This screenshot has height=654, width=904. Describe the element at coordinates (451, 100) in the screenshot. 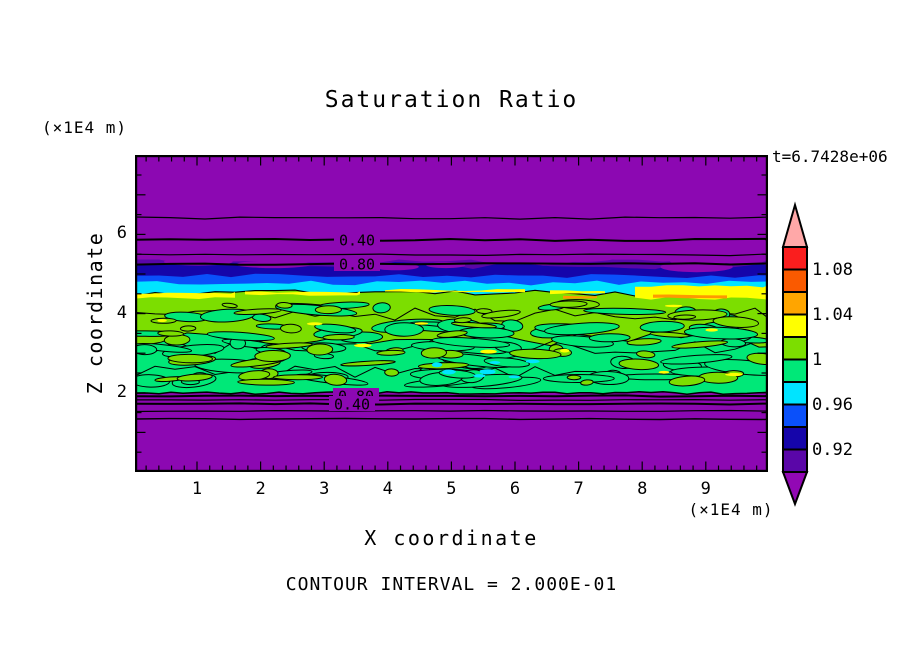

I see `chart-title: Saturation Ratio` at that location.